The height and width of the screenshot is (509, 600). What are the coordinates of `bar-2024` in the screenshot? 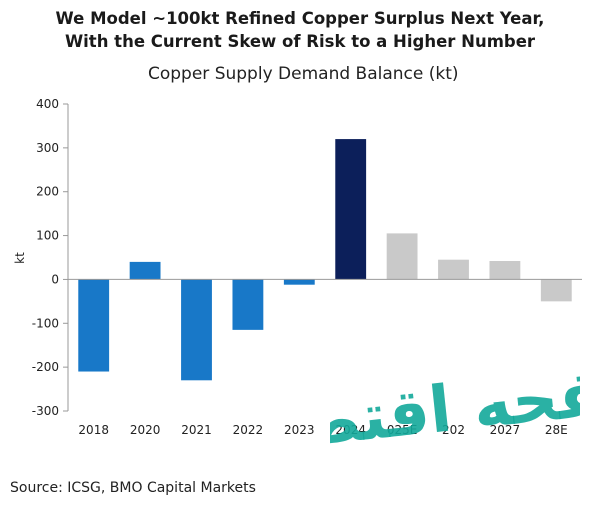 It's located at (351, 209).